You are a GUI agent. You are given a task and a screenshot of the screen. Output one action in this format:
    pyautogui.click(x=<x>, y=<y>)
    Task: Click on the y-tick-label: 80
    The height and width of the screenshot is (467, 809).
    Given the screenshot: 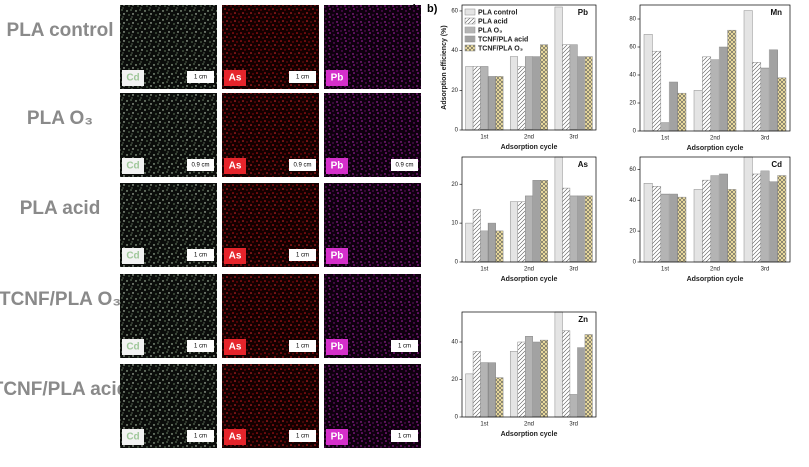 What is the action you would take?
    pyautogui.click(x=632, y=20)
    